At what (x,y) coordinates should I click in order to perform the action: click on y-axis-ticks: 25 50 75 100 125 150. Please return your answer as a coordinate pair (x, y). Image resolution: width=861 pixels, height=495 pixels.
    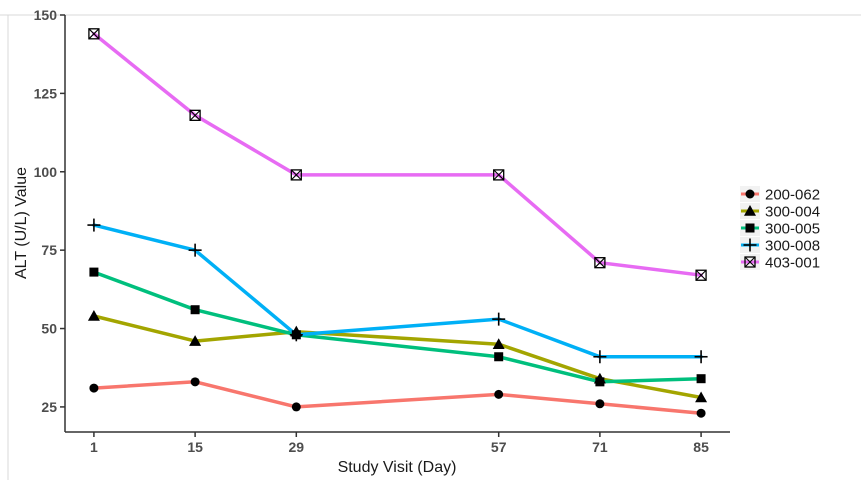
    Looking at the image, I should click on (49, 211).